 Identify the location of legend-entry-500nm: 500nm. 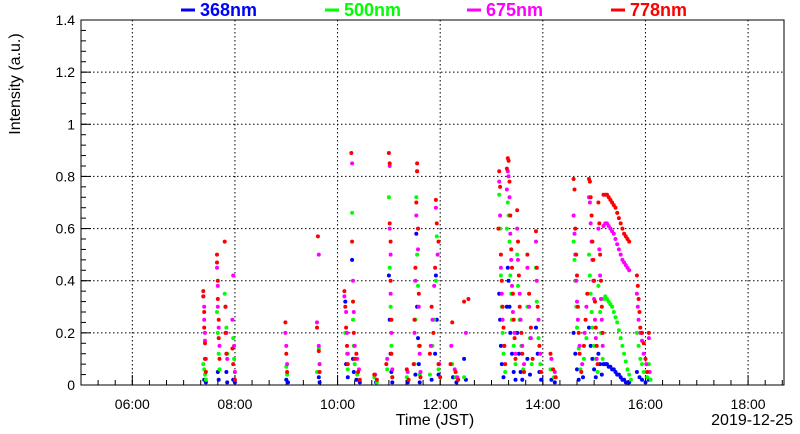
(363, 10).